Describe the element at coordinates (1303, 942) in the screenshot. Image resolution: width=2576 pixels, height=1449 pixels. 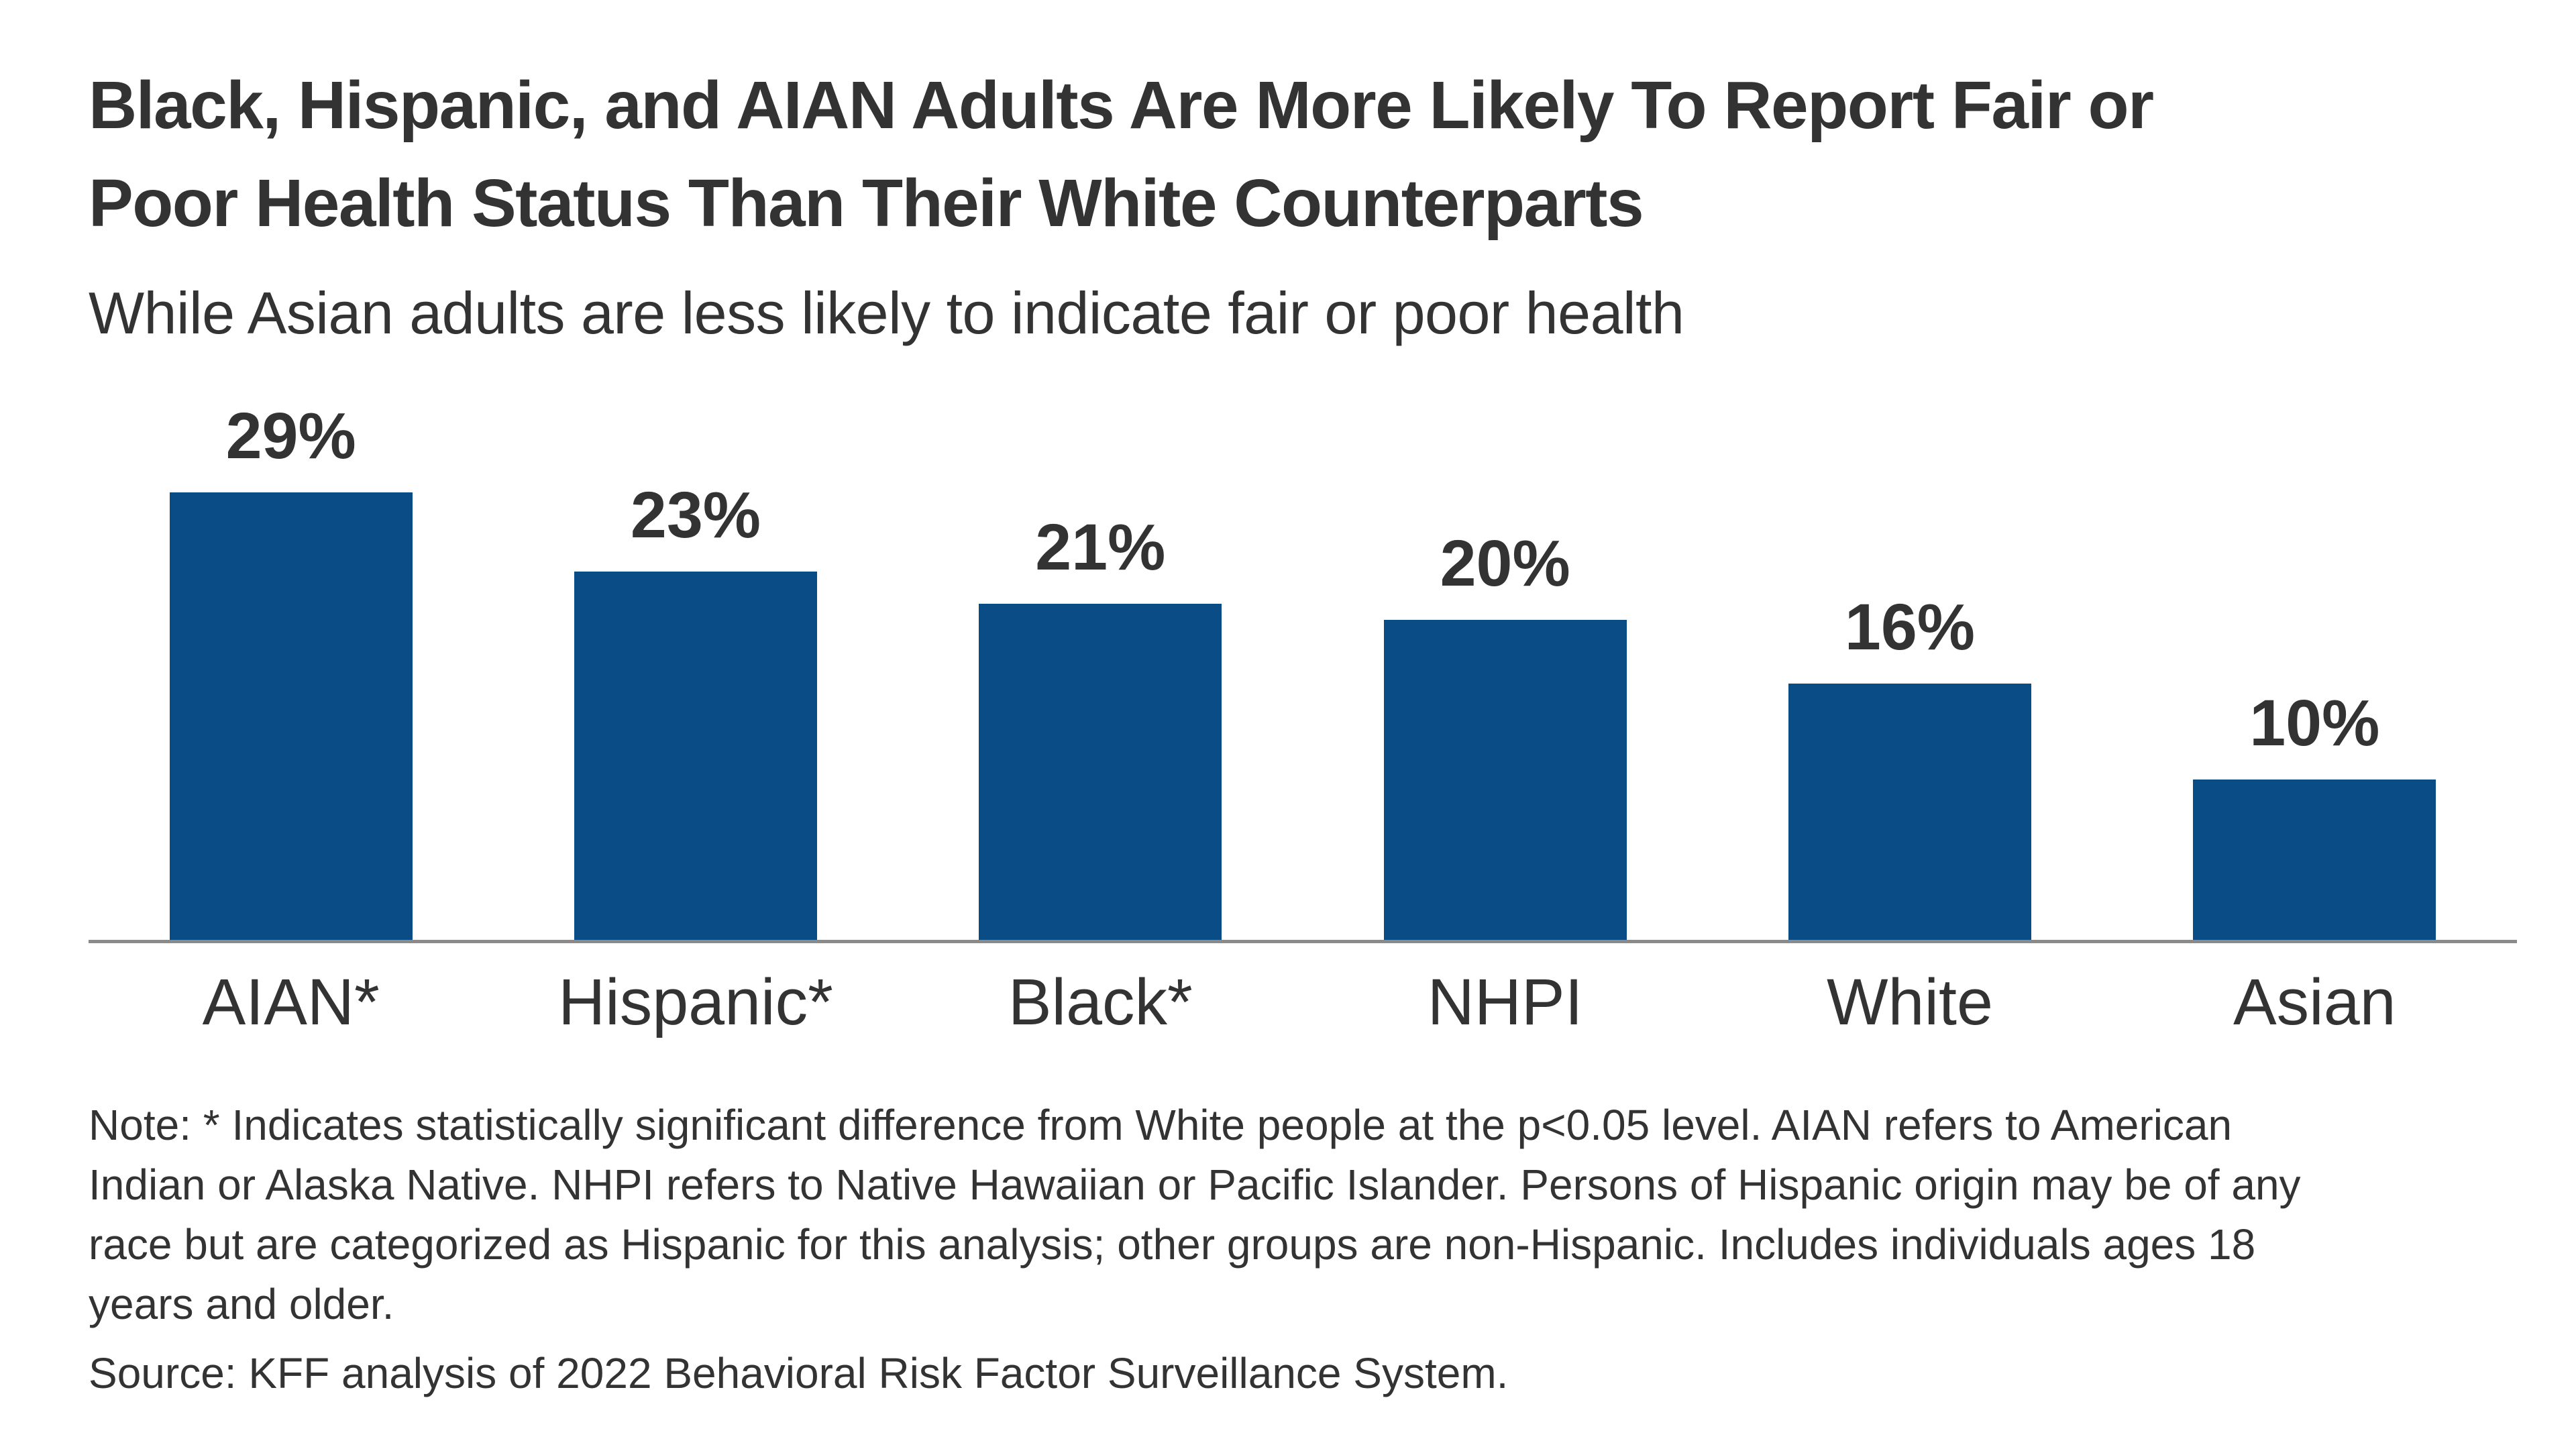
I see `x-axis-line` at that location.